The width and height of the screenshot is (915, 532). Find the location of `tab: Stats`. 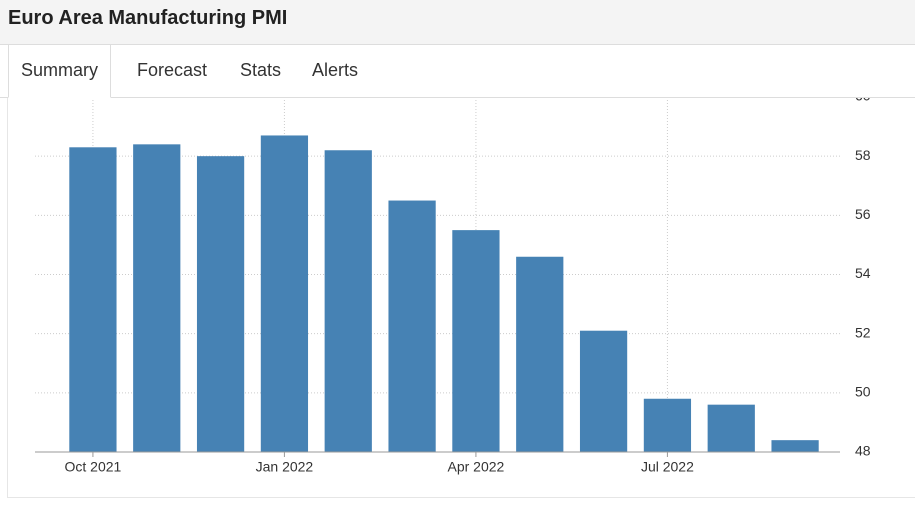

tab: Stats is located at coordinates (261, 70).